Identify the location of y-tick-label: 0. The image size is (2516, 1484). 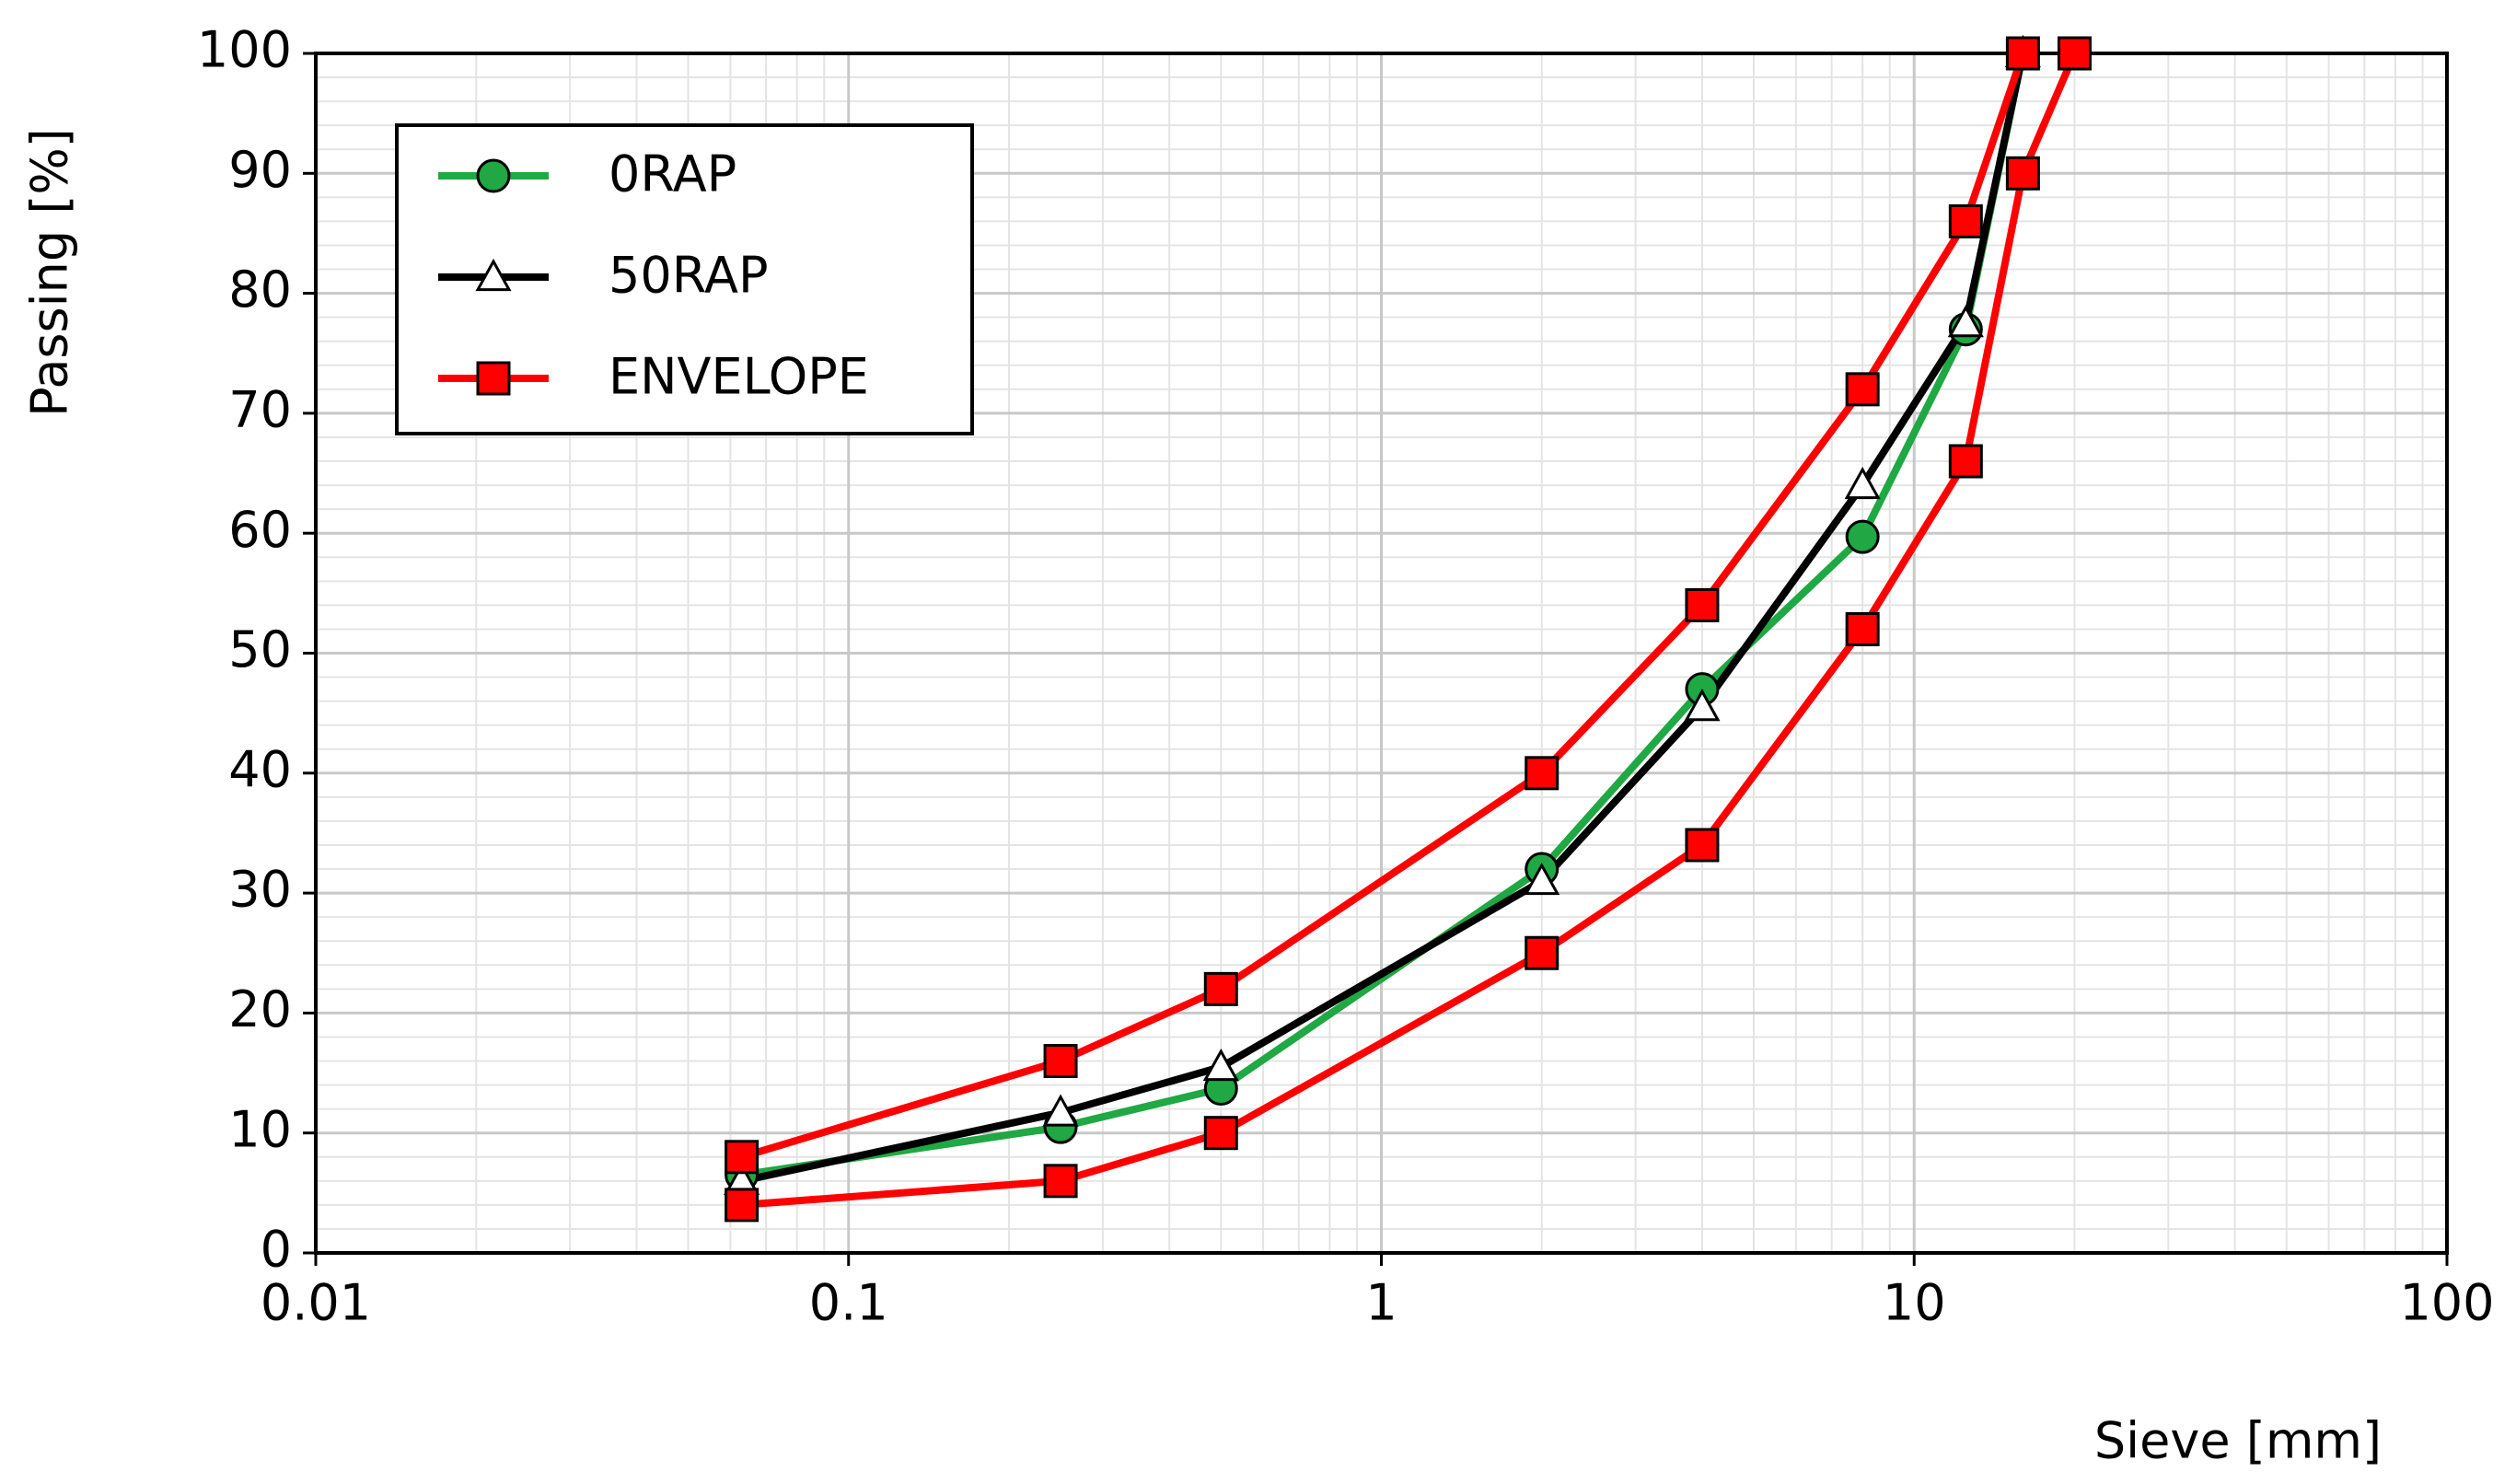
(276, 1250).